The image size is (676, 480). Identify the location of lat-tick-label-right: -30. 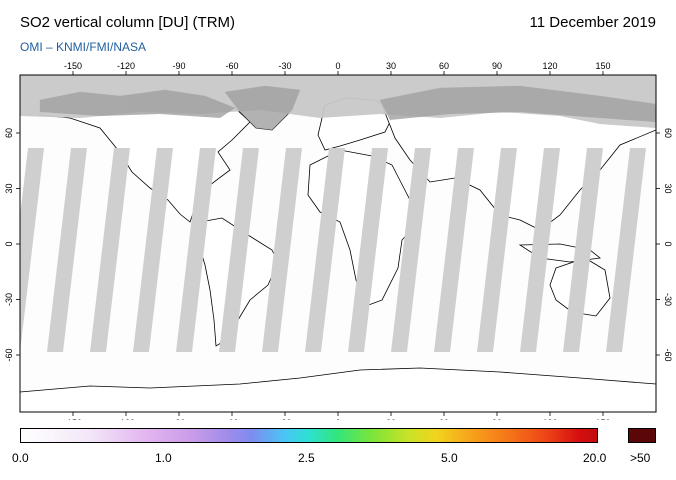
(668, 299).